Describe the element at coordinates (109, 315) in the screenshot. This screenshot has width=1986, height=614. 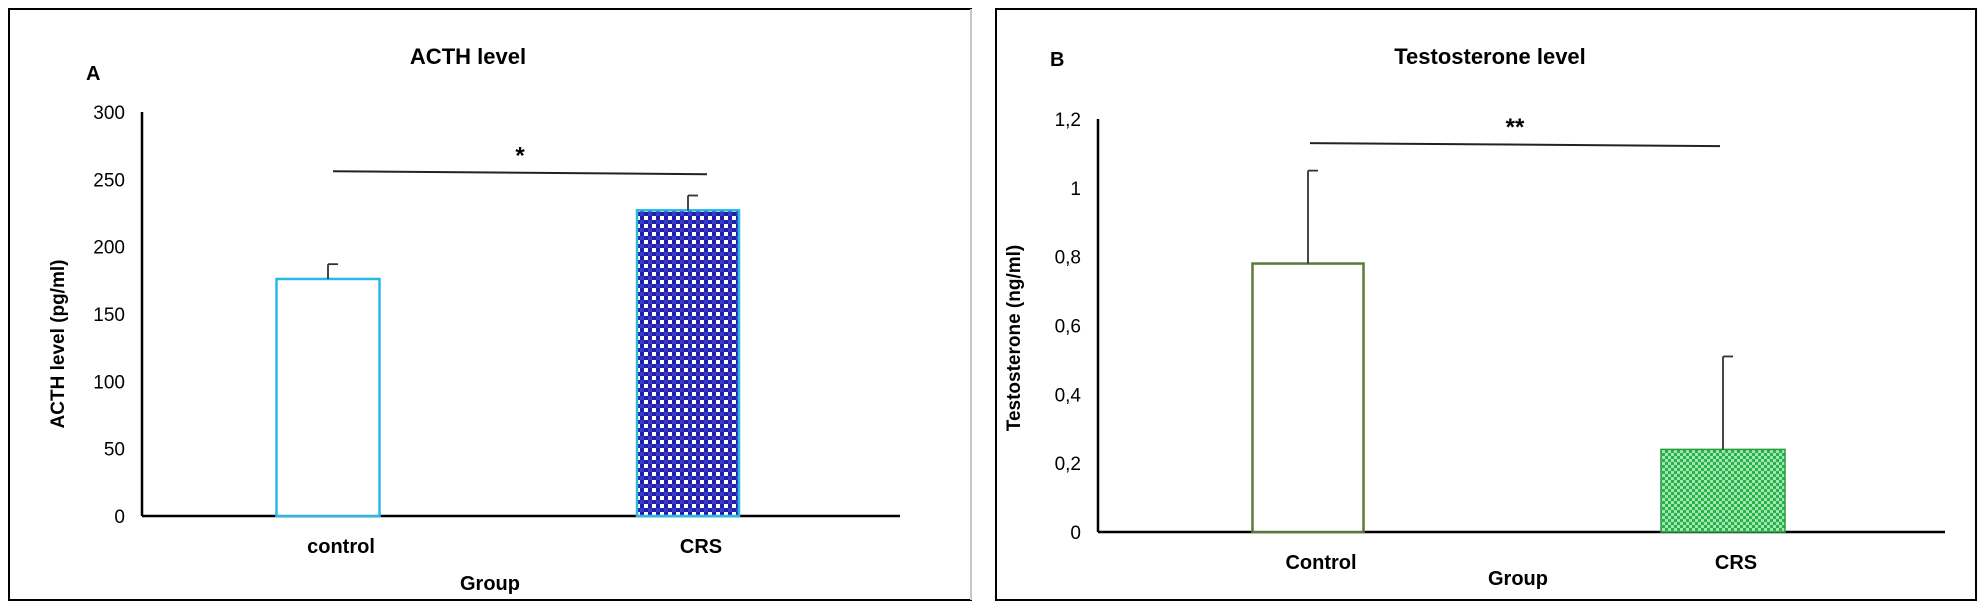
I see `y-tick-label: 150` at that location.